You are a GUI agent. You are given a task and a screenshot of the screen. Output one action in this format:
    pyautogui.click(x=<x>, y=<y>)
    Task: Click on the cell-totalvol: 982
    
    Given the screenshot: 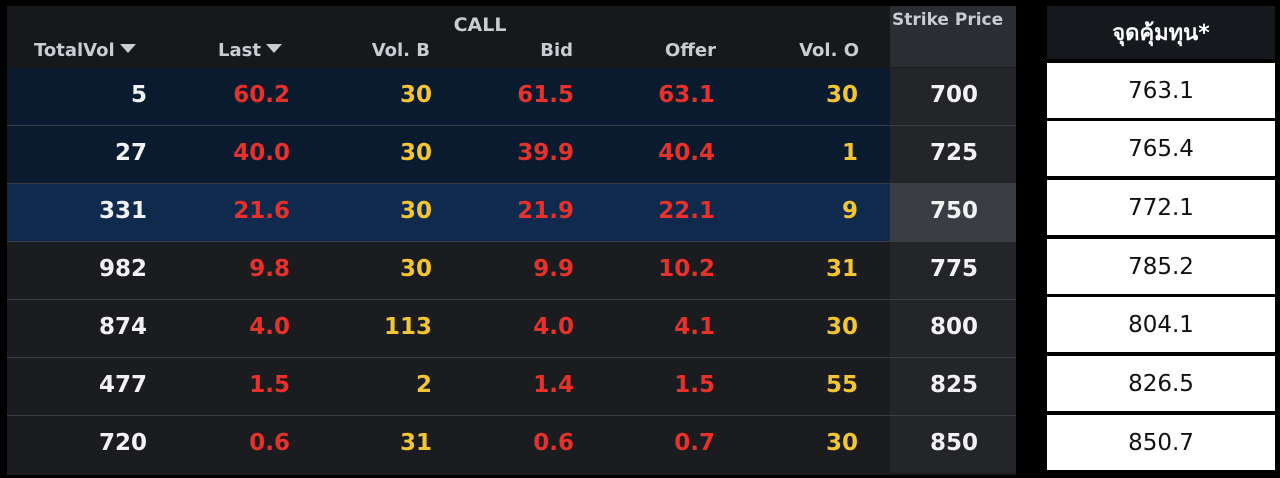 What is the action you would take?
    pyautogui.click(x=122, y=269)
    